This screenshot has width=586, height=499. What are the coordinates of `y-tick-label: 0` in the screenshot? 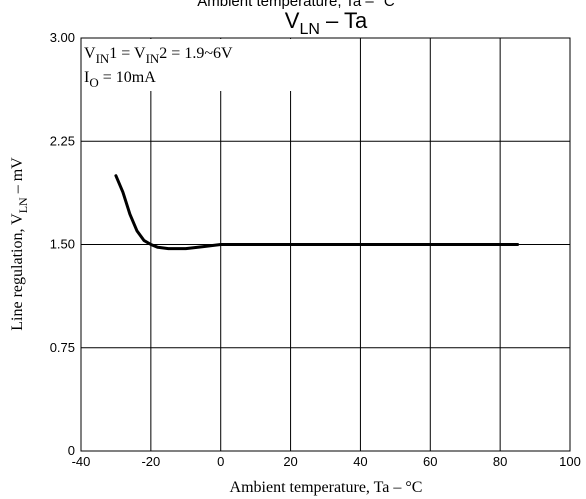 It's located at (71, 450).